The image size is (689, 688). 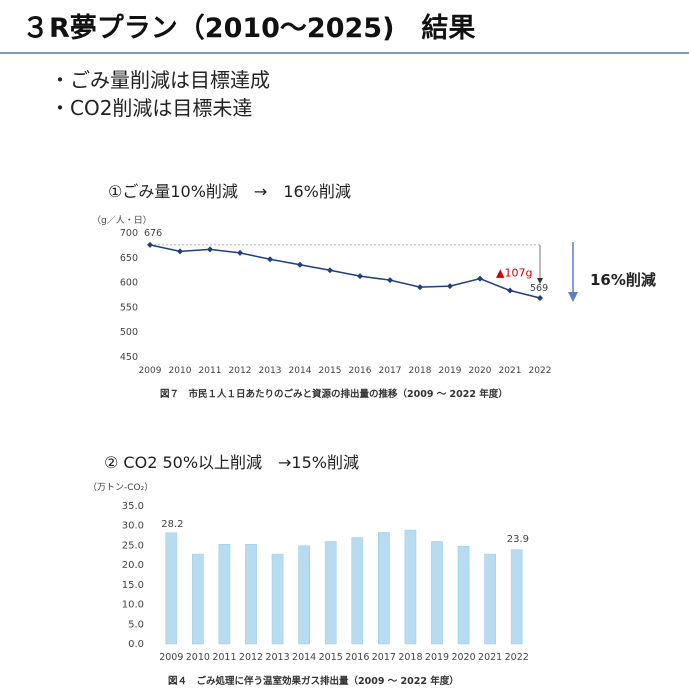 What do you see at coordinates (133, 545) in the screenshot?
I see `y-tick-label: 25.0` at bounding box center [133, 545].